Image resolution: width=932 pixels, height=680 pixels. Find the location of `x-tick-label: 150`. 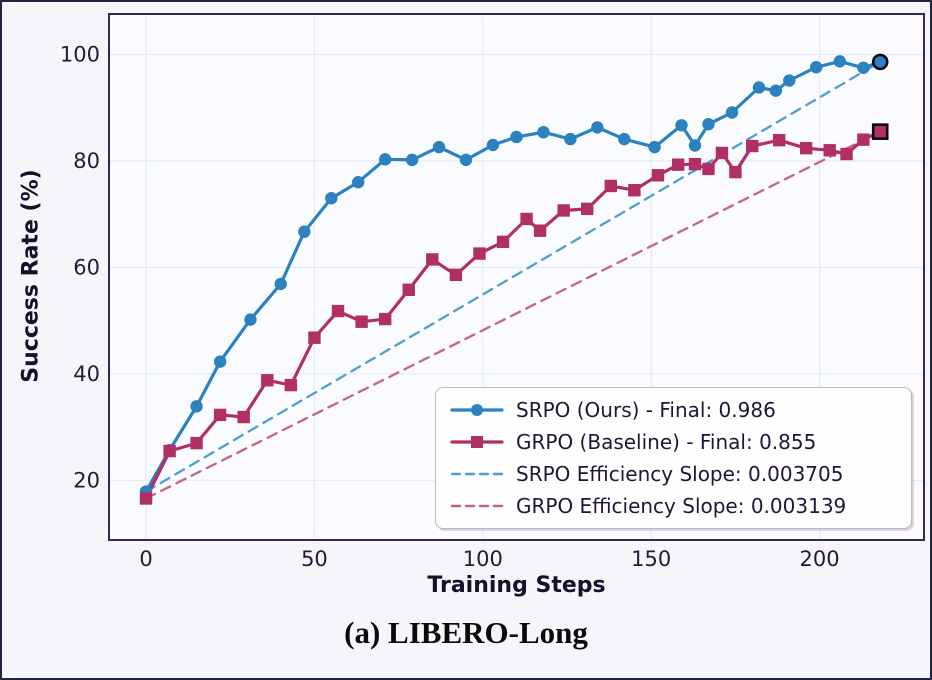

x-tick-label: 150 is located at coordinates (651, 559).